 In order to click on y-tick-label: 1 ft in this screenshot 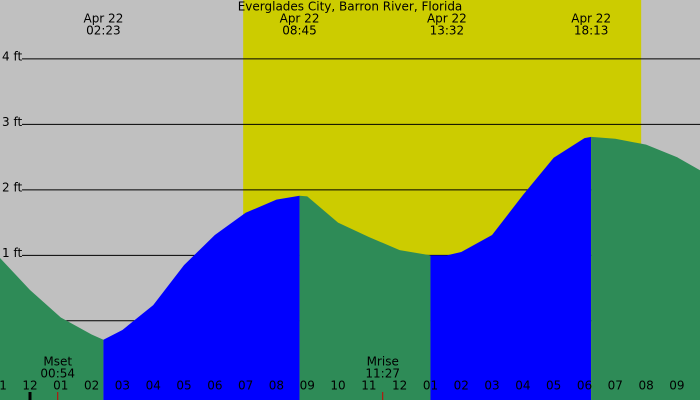, I will do `click(12, 253)`.